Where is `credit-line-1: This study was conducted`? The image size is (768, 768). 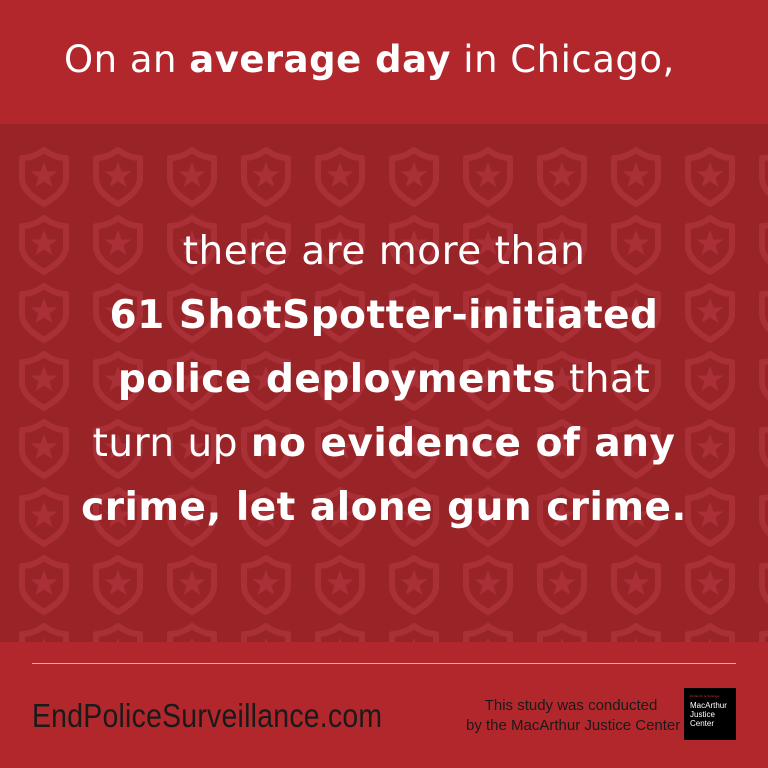 credit-line-1: This study was conducted is located at coordinates (571, 705).